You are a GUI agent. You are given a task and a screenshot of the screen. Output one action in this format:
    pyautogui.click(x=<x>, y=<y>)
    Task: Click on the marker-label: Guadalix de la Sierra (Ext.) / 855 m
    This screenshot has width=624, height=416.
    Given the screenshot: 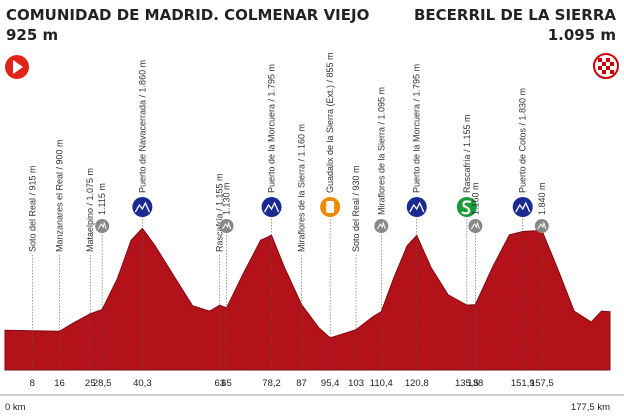 What is the action you would take?
    pyautogui.click(x=330, y=122)
    